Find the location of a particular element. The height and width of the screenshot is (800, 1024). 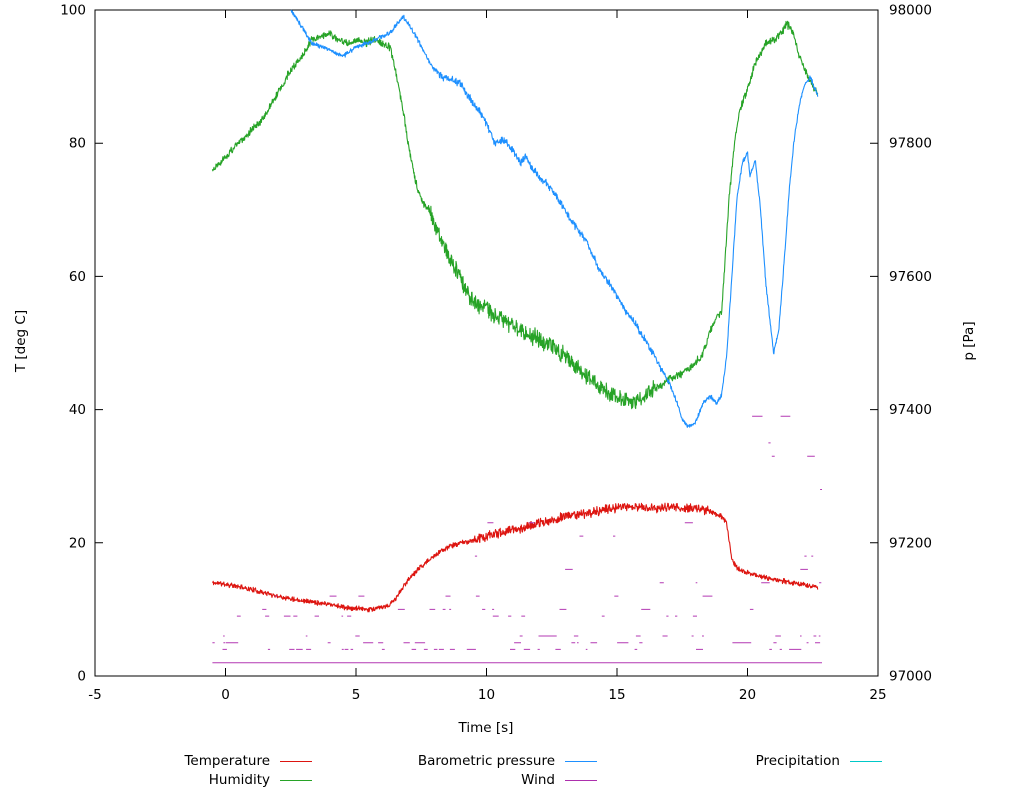

y-left-tick-label: 20 is located at coordinates (77, 543).